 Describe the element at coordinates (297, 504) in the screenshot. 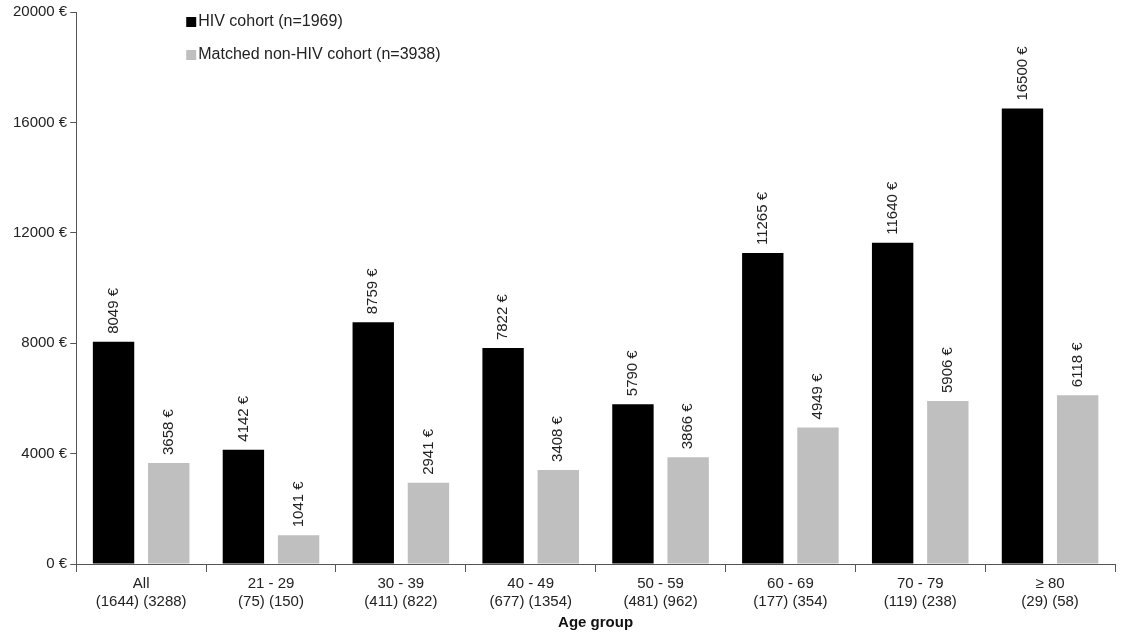

I see `data-label: 1041 €` at that location.